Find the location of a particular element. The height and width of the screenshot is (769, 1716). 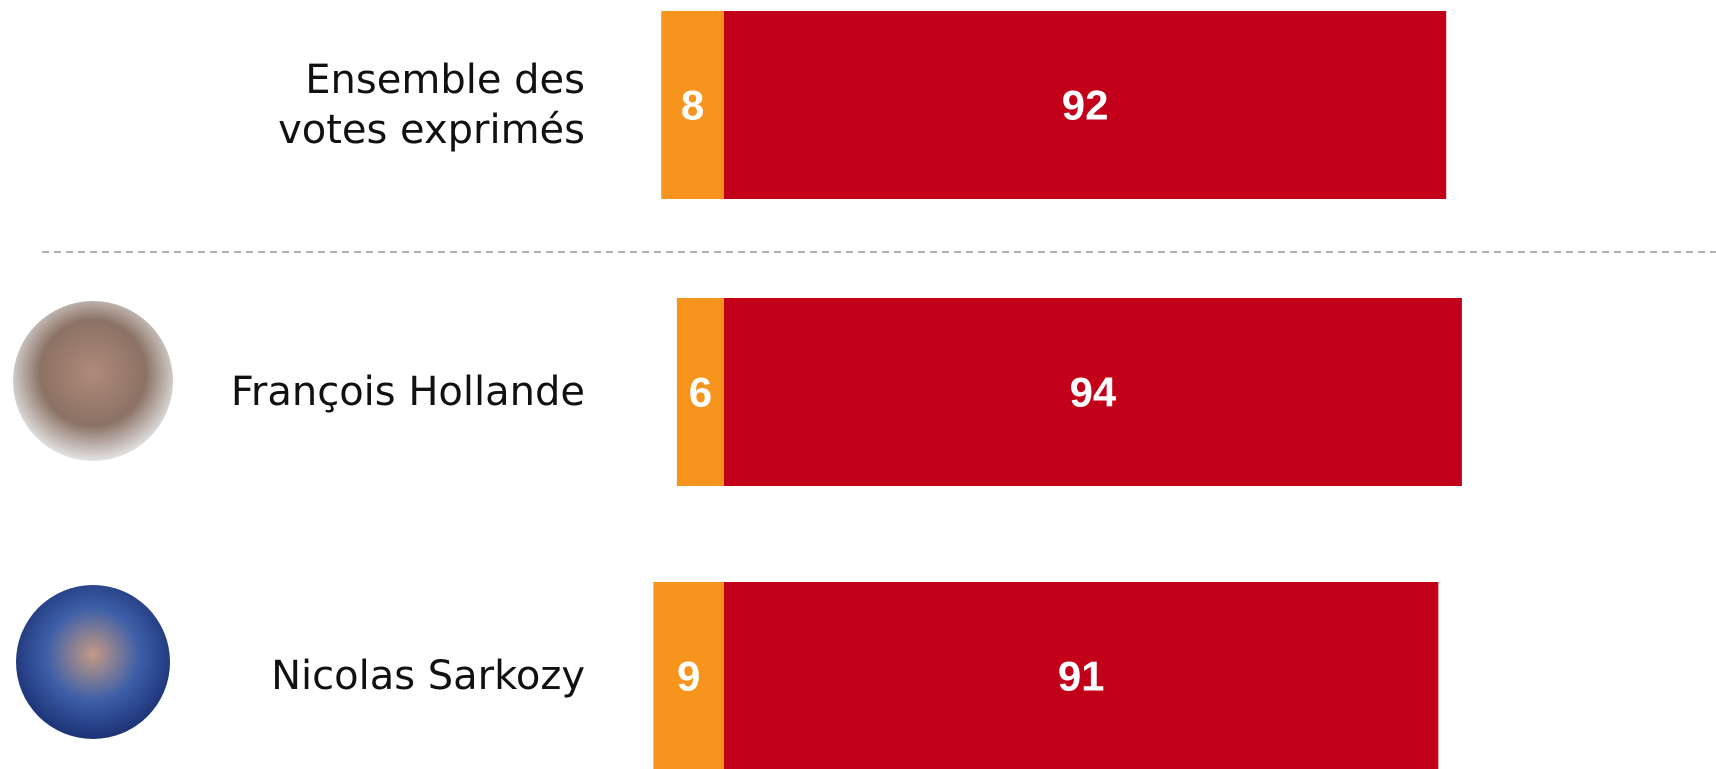

value-label: 92 is located at coordinates (1085, 105).